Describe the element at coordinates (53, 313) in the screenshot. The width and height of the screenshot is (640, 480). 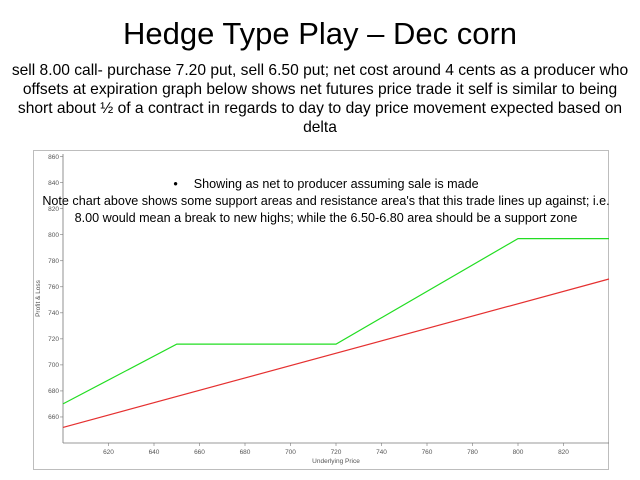
I see `y-tick-label: 740` at that location.